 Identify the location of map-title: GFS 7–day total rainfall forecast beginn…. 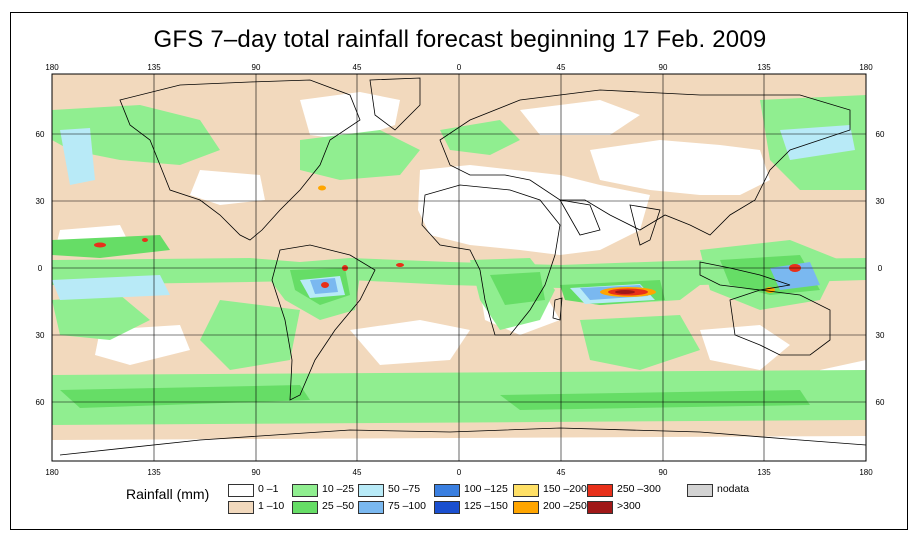
(460, 39).